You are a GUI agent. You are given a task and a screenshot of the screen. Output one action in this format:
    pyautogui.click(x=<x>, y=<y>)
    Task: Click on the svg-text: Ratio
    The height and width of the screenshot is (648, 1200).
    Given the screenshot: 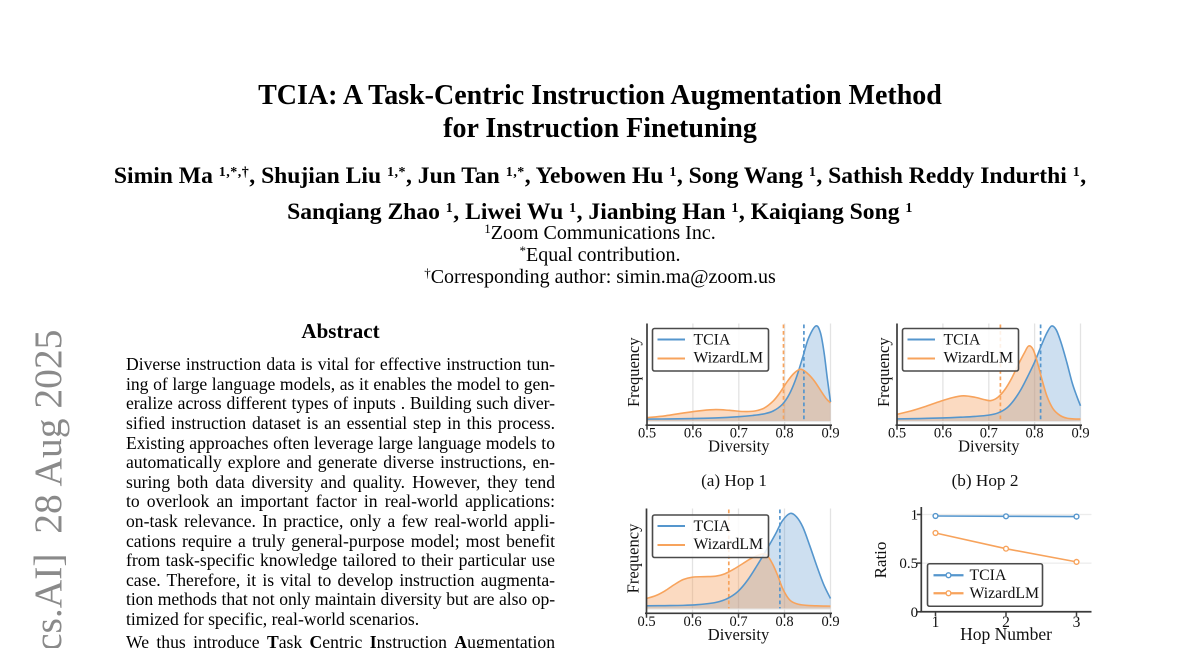 What is the action you would take?
    pyautogui.click(x=880, y=560)
    